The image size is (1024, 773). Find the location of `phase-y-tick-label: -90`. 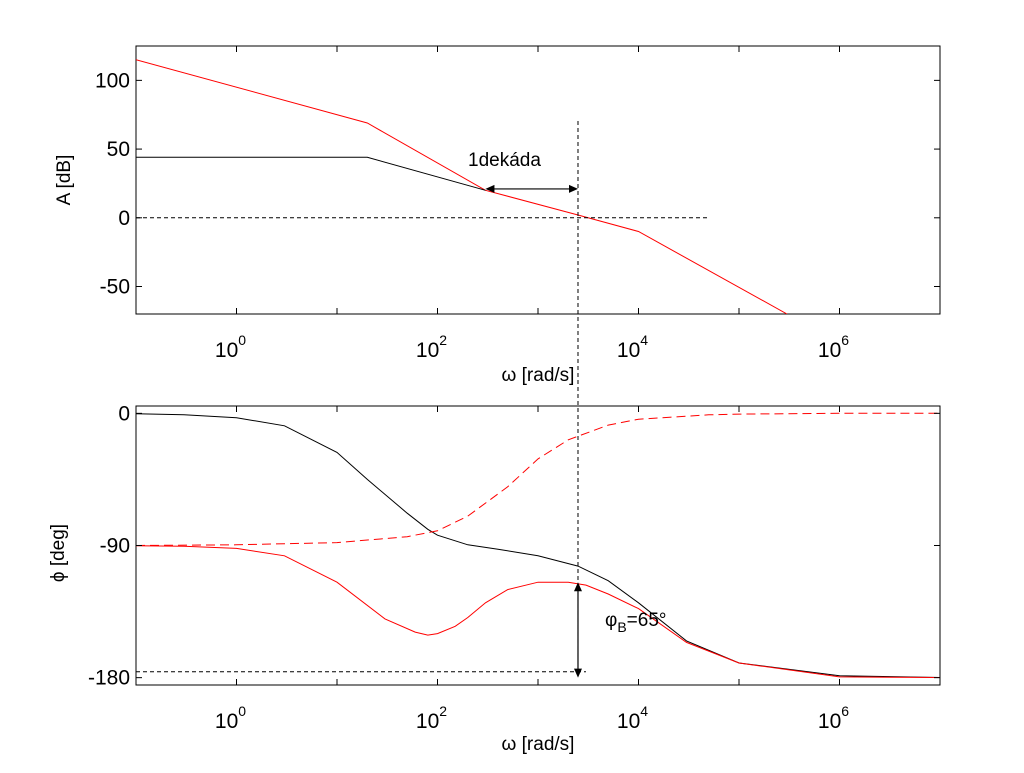

phase-y-tick-label: -90 is located at coordinates (115, 546).